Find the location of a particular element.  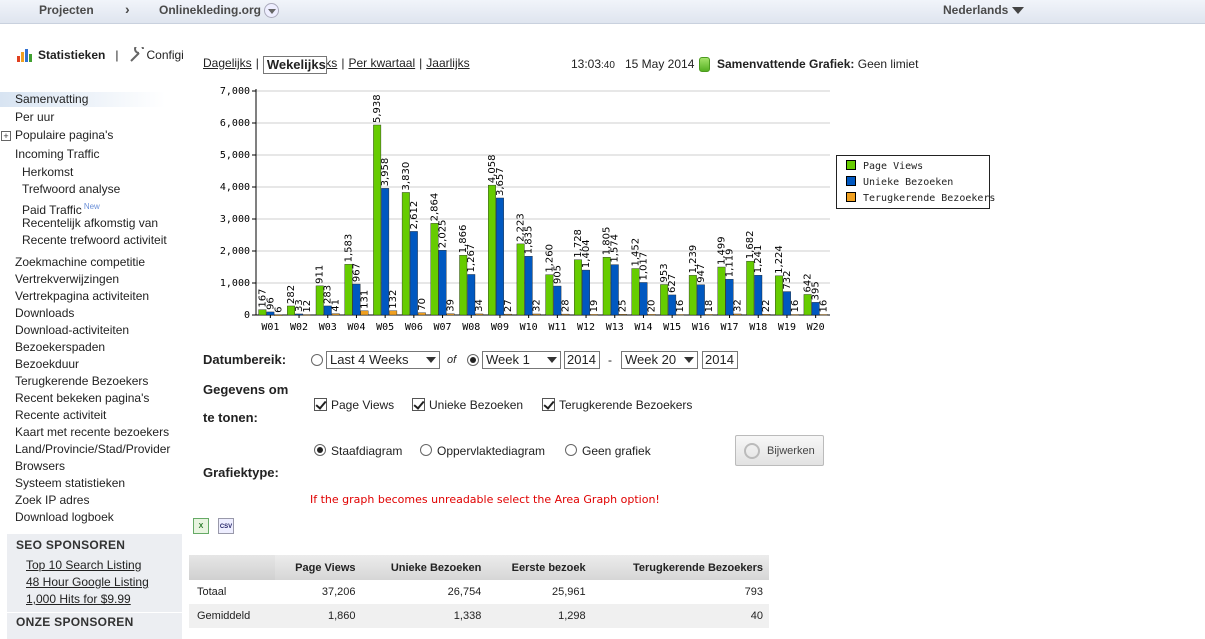

x-tick-label: W18 is located at coordinates (758, 327).